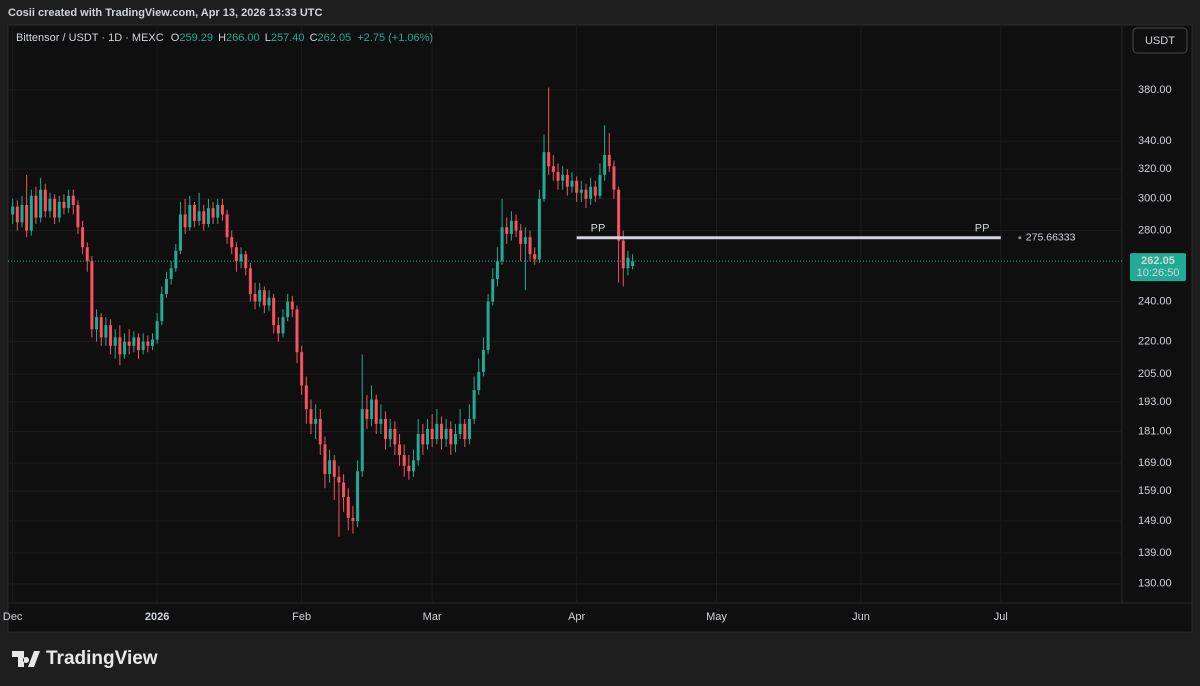  I want to click on legend-change: +2.75 (+1.06%), so click(395, 38).